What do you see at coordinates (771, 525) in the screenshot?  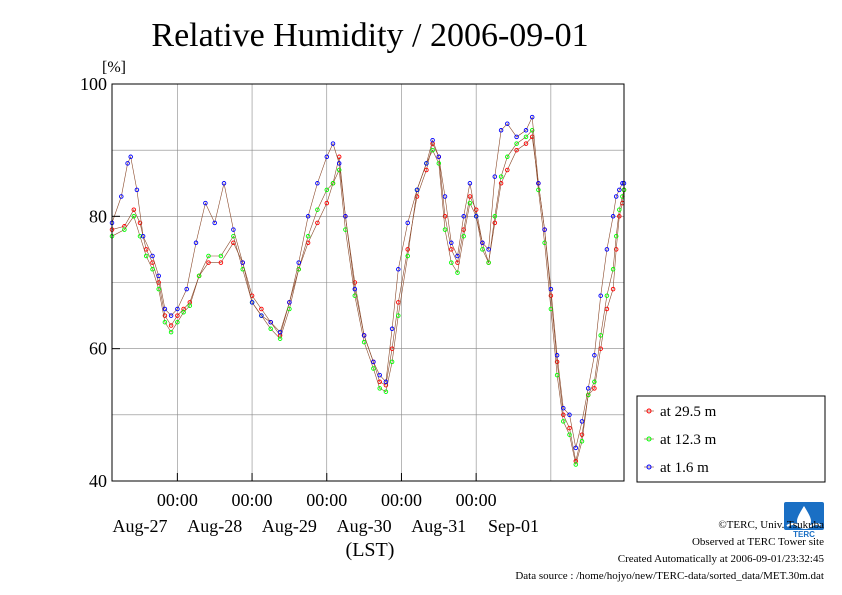 I see `footer-copyright: ©TERC, Univ. Tsukuba` at bounding box center [771, 525].